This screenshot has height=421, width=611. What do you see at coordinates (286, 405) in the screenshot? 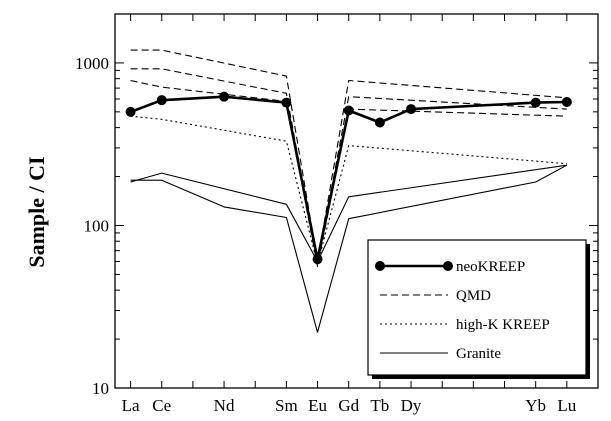
I see `x-tick-label-Sm: Sm` at bounding box center [286, 405].